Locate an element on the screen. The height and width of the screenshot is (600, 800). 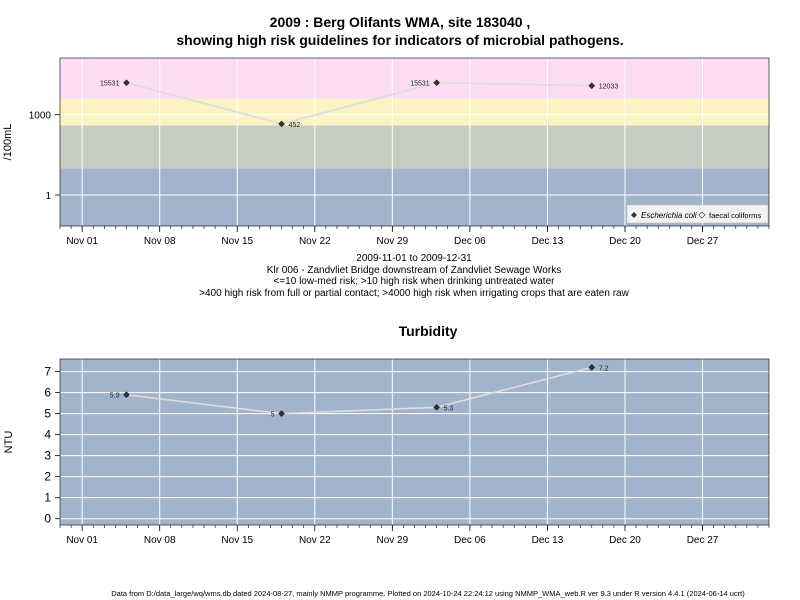
data-label: 7.2 is located at coordinates (604, 368).